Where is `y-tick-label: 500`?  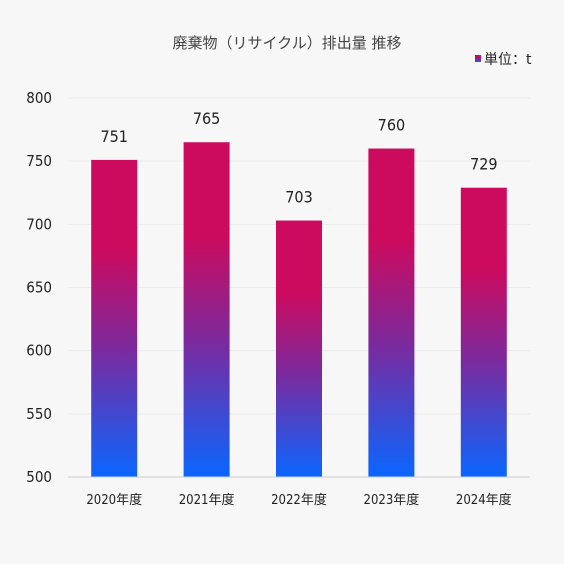 y-tick-label: 500 is located at coordinates (39, 477).